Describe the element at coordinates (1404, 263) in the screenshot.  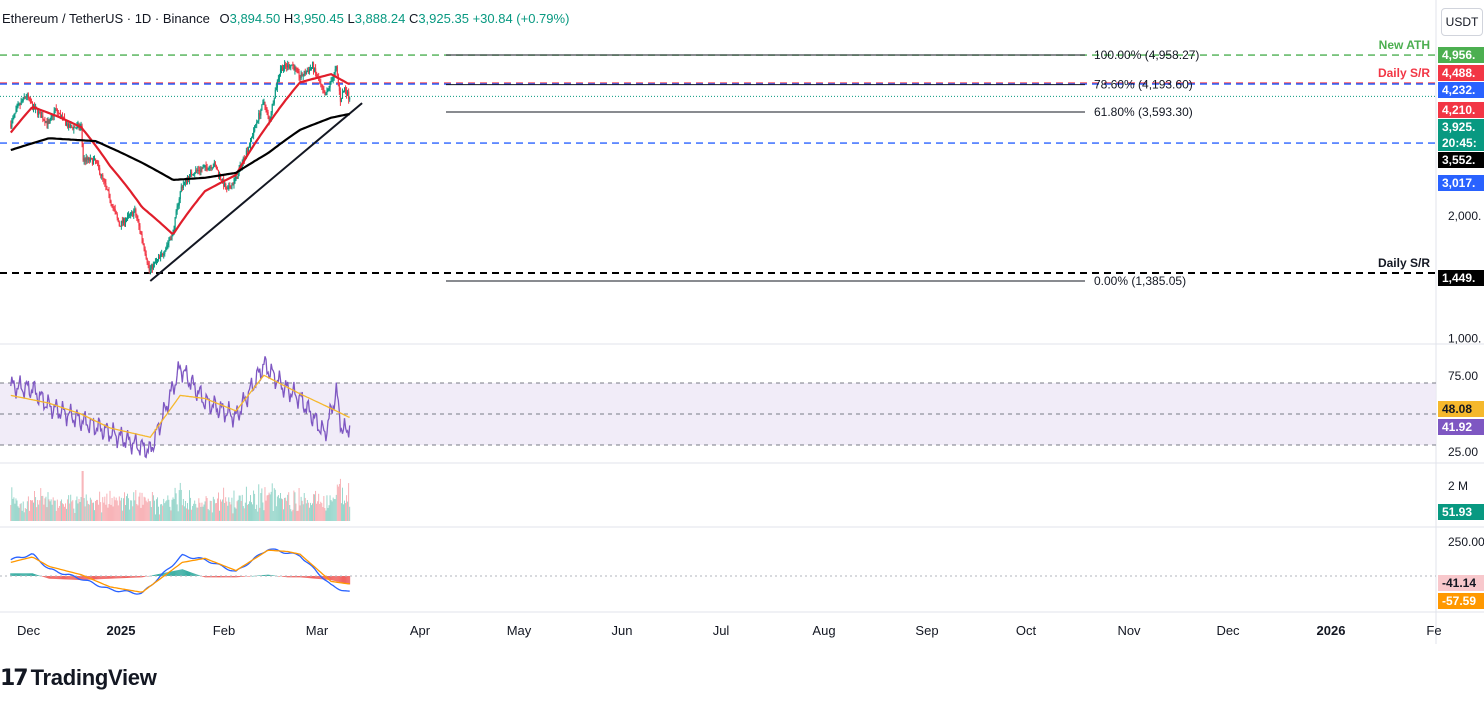
I see `support-resistance-label: Daily S/R` at that location.